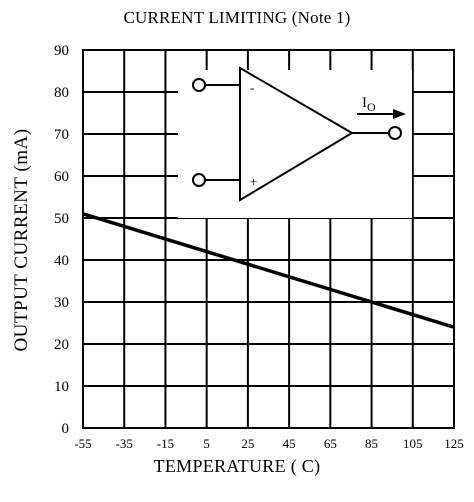  Describe the element at coordinates (61, 303) in the screenshot. I see `y-tick-label: 30` at that location.